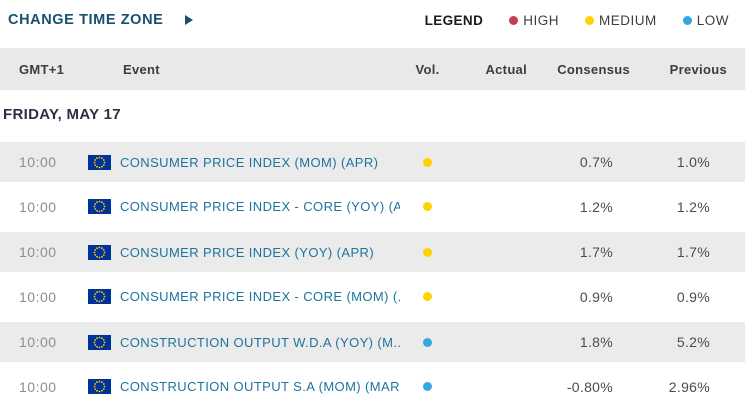  What do you see at coordinates (693, 162) in the screenshot?
I see `previous-value: 1.0%` at bounding box center [693, 162].